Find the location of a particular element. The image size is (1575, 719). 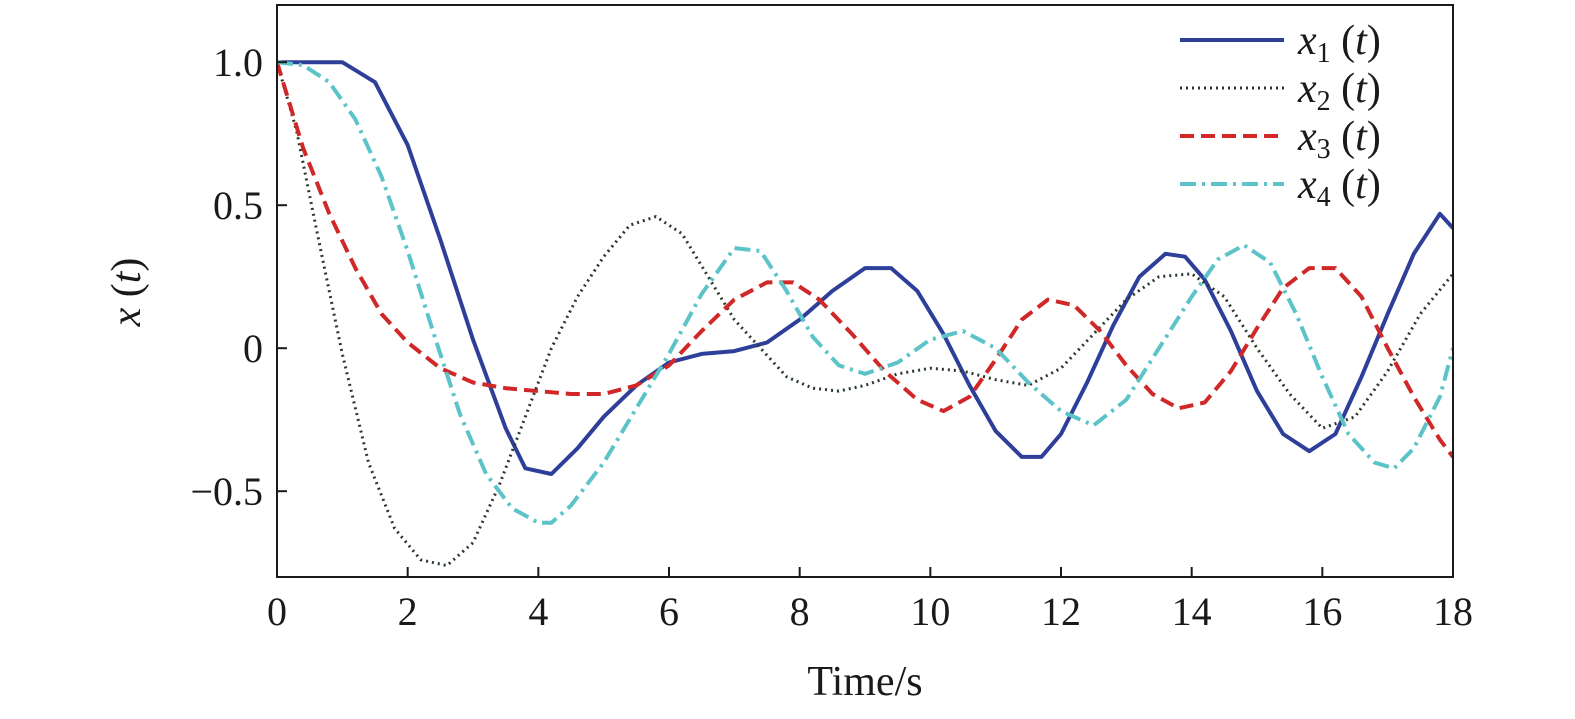

y-tick-label: 1.0 is located at coordinates (238, 62).